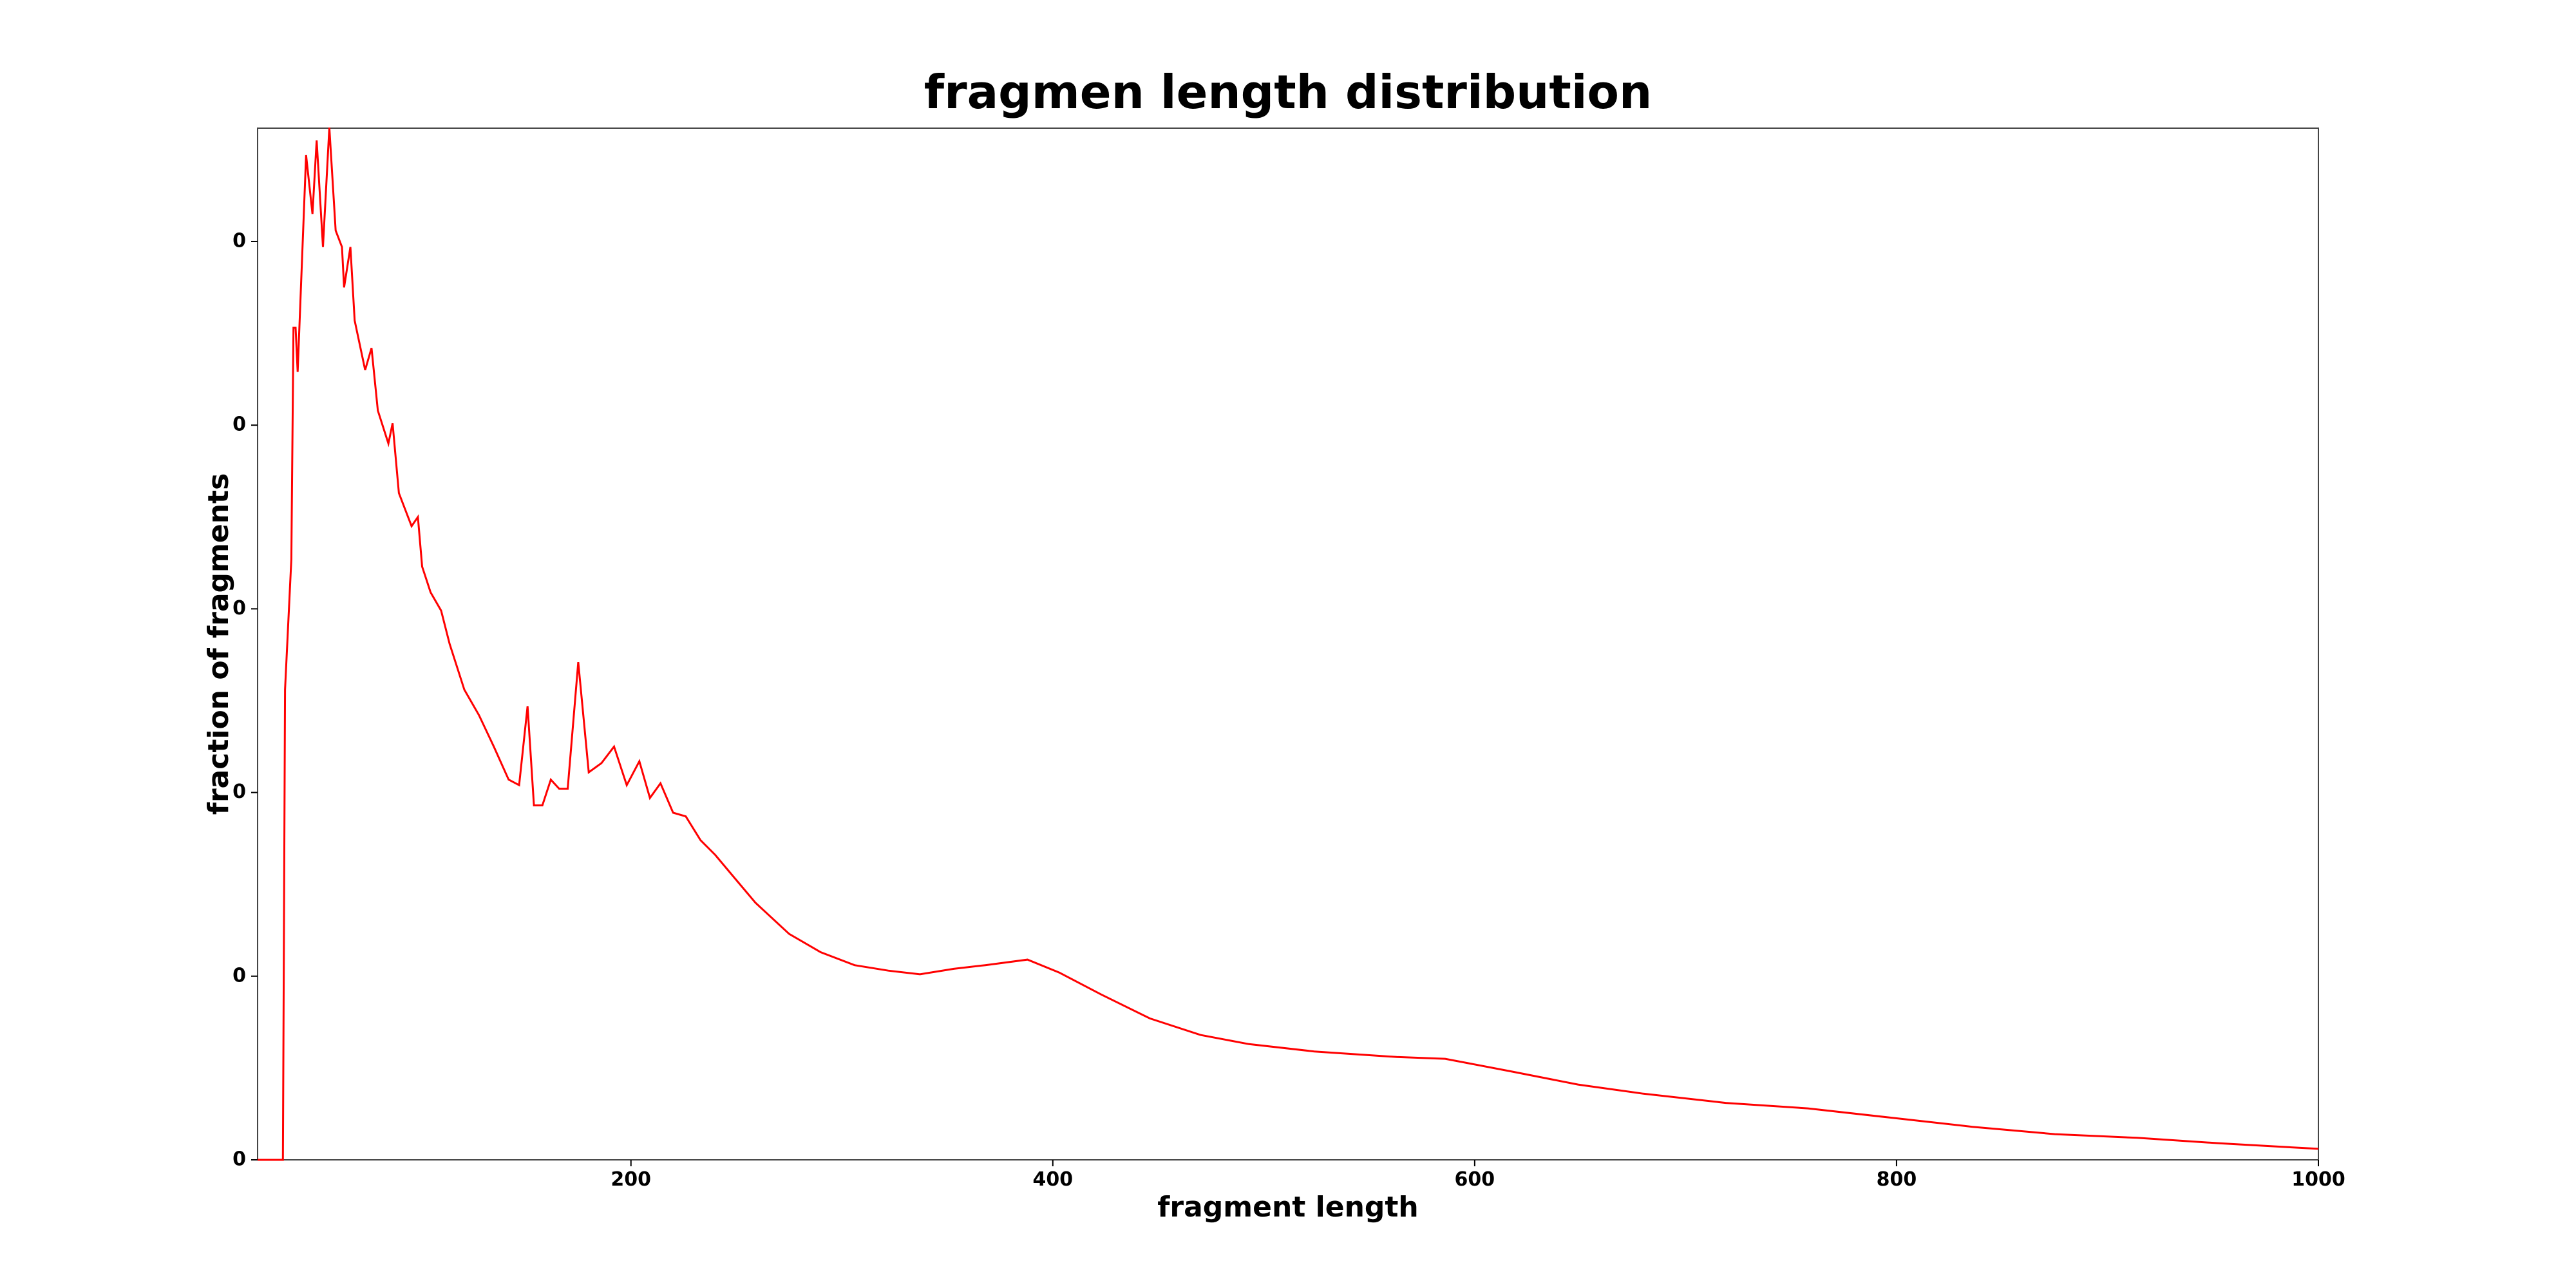 This screenshot has height=1288, width=2576. I want to click on x-tick-label: 1000, so click(2318, 1179).